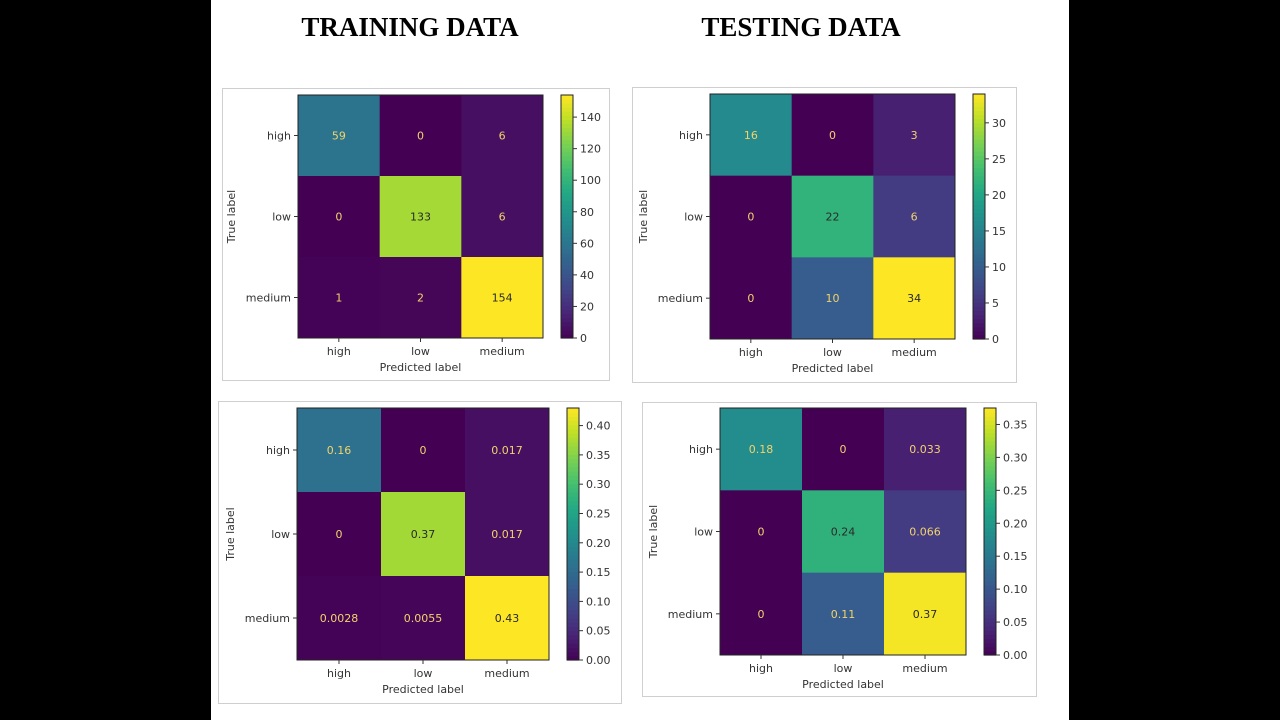 This screenshot has height=720, width=1280. I want to click on cell-value-label: 0.37, so click(925, 614).